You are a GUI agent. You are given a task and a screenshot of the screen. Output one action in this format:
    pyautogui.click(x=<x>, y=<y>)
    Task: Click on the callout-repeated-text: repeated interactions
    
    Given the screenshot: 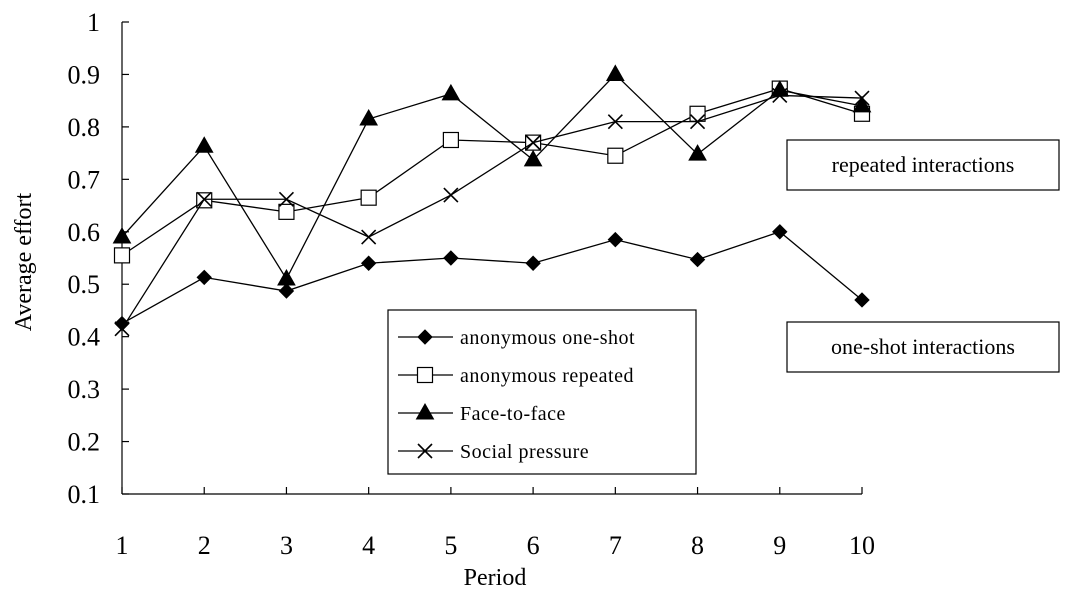 What is the action you would take?
    pyautogui.click(x=923, y=164)
    